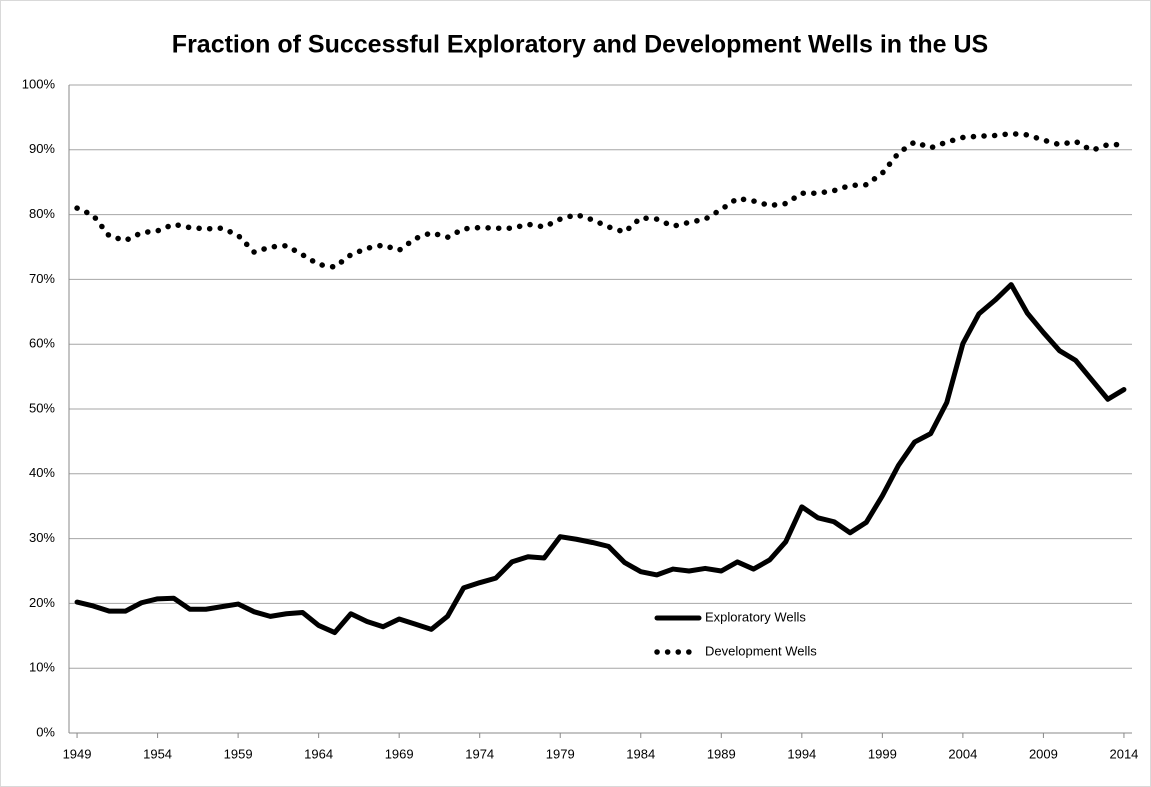  I want to click on y-tick-label: 30%, so click(42, 537).